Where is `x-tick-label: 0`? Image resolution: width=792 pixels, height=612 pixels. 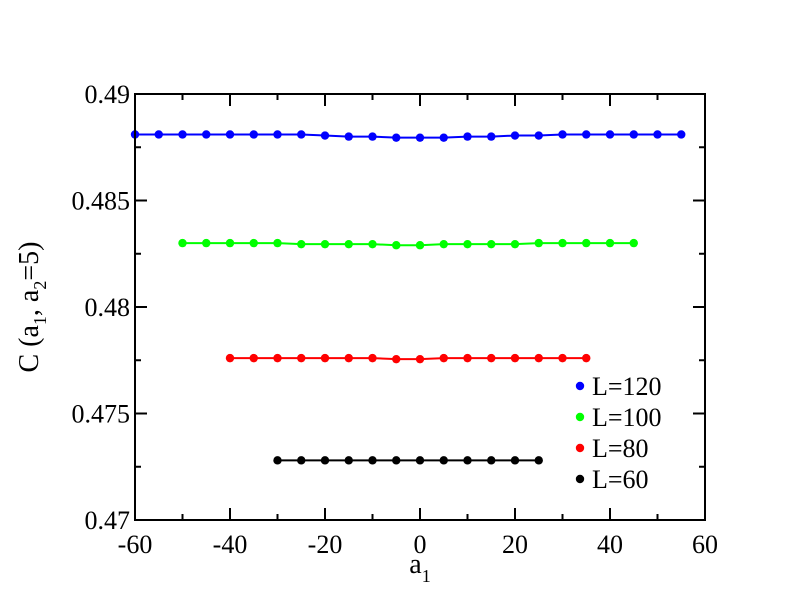 x-tick-label: 0 is located at coordinates (420, 544).